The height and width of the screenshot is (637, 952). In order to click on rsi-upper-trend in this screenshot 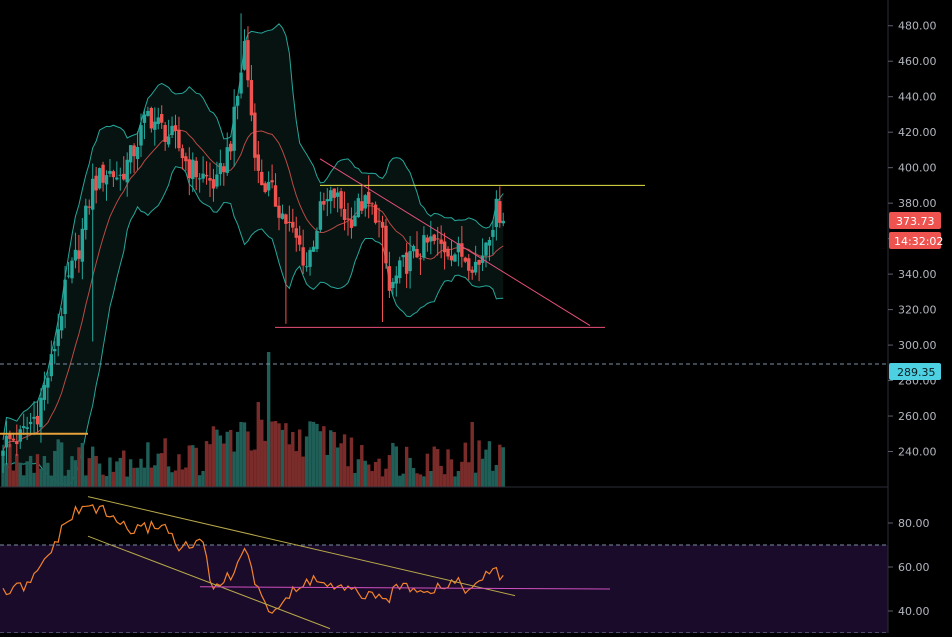, I will do `click(301, 546)`.